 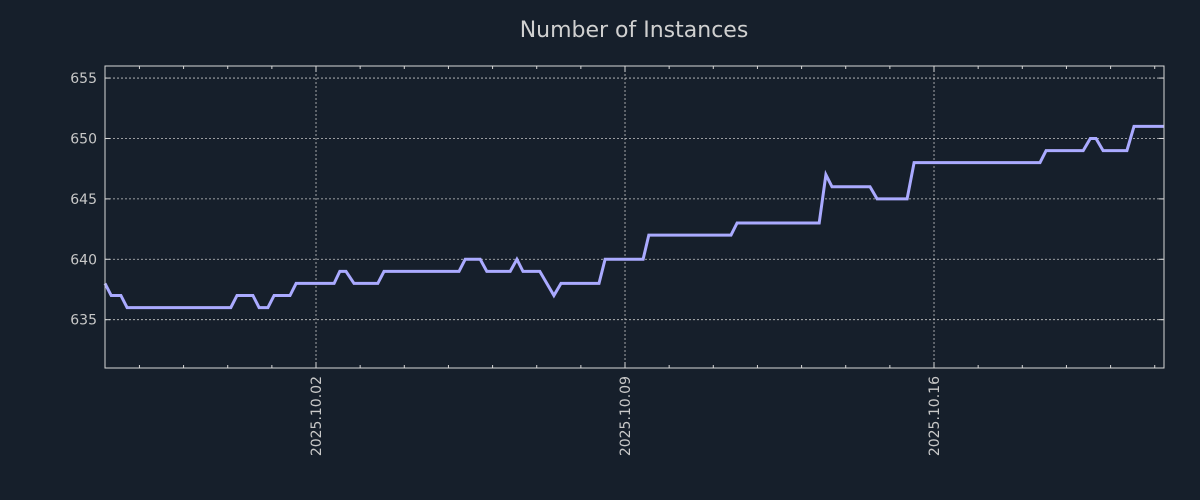 What do you see at coordinates (83, 79) in the screenshot?
I see `y-tick-label: 655` at bounding box center [83, 79].